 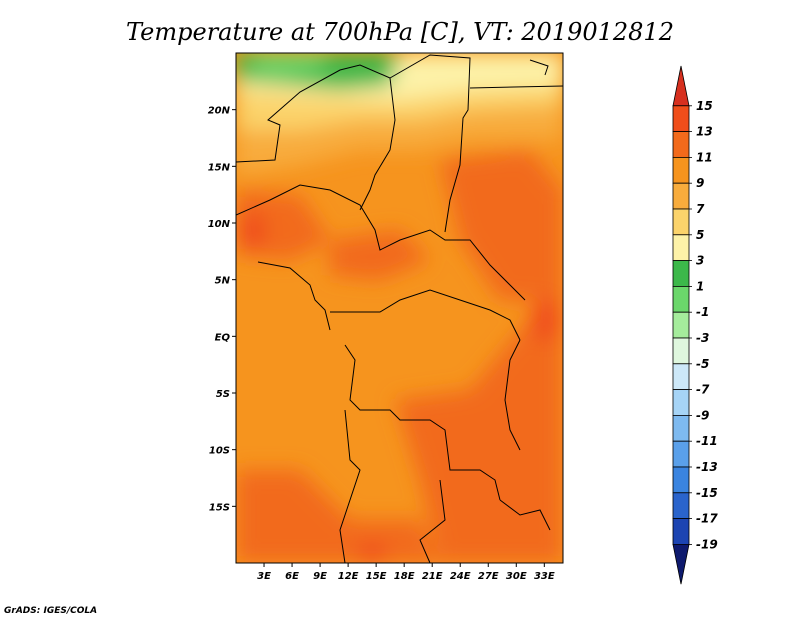 What do you see at coordinates (264, 576) in the screenshot?
I see `x-tick-label-0: 3E` at bounding box center [264, 576].